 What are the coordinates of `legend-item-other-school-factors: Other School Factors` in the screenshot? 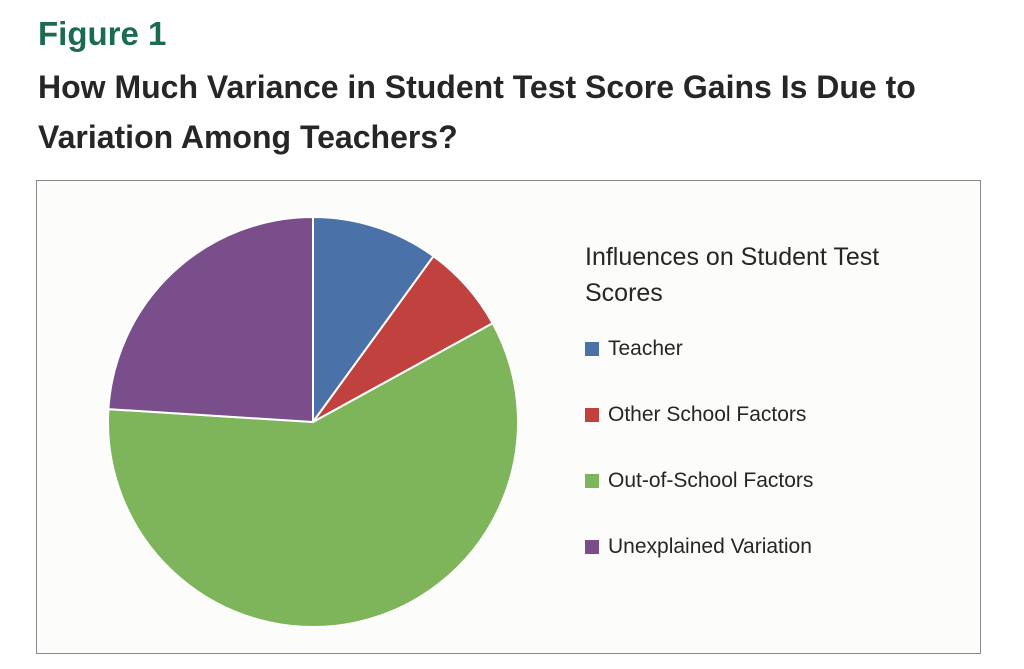 It's located at (735, 415).